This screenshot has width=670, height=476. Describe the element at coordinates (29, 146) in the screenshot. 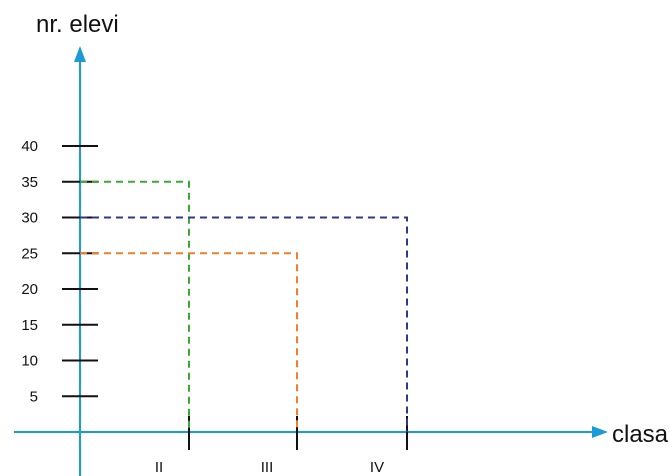

I see `y-tick-label: 40` at that location.